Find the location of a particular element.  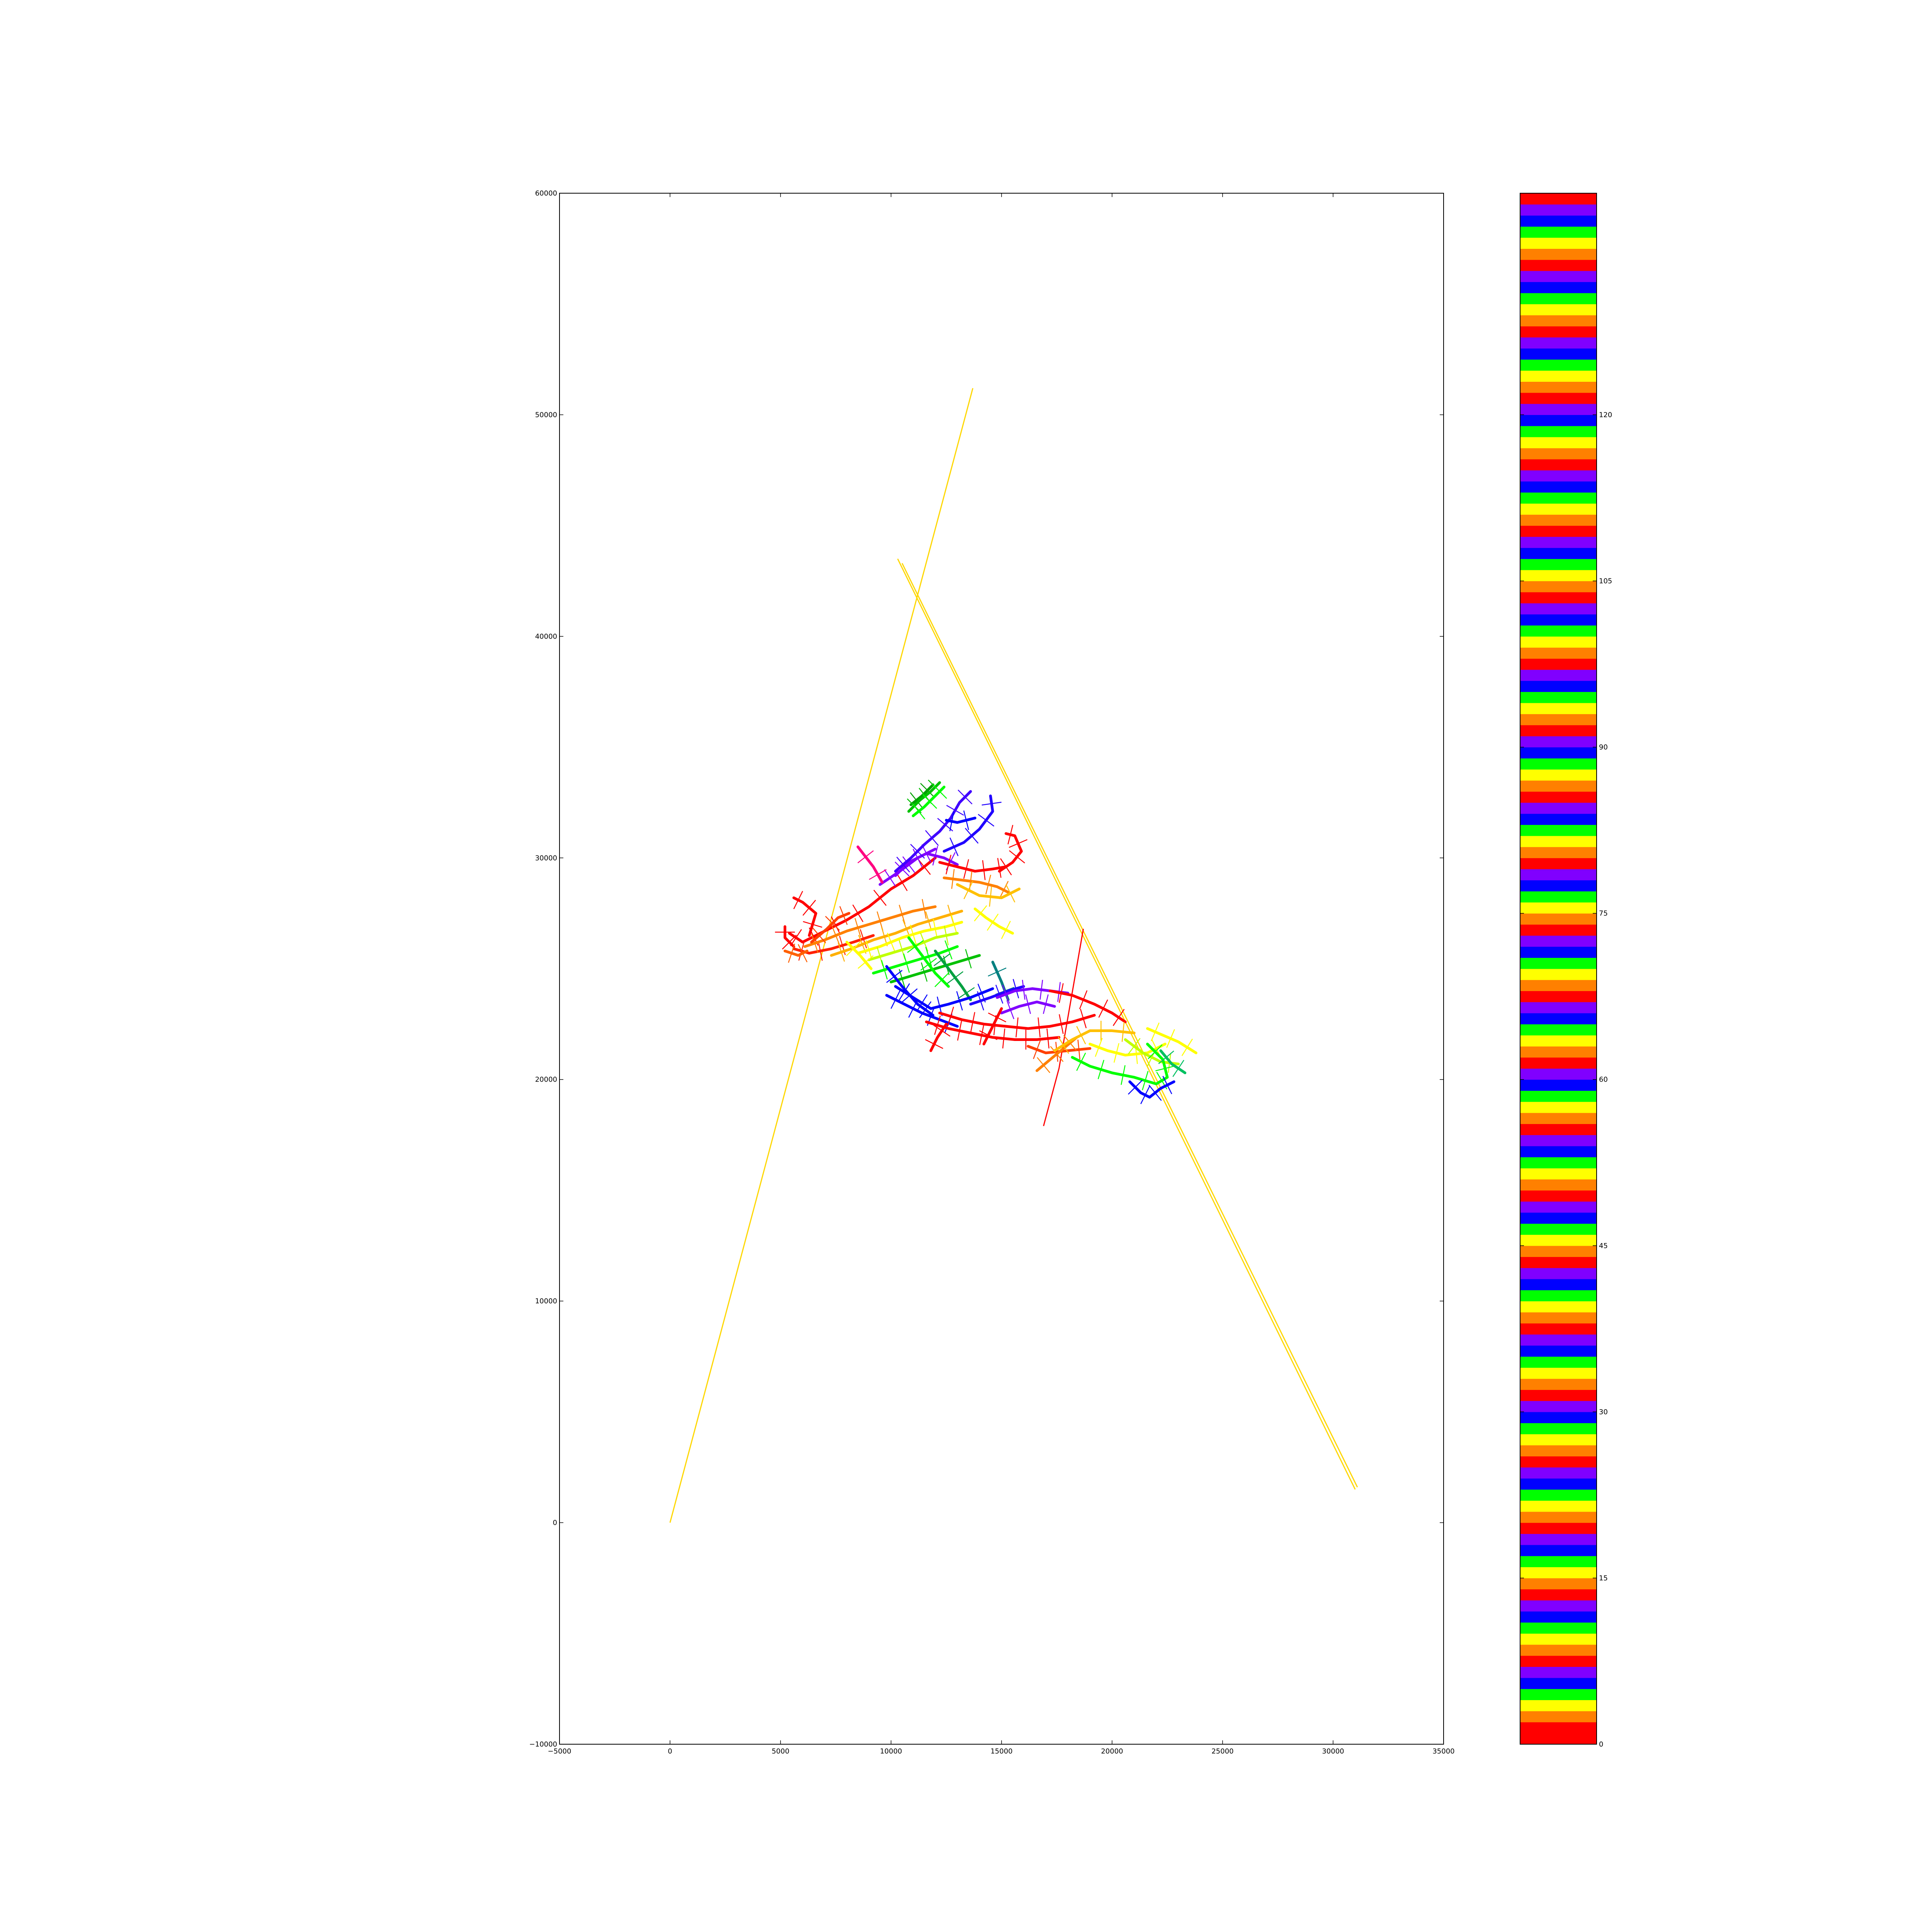

y-tick-label: 30000 is located at coordinates (546, 858).